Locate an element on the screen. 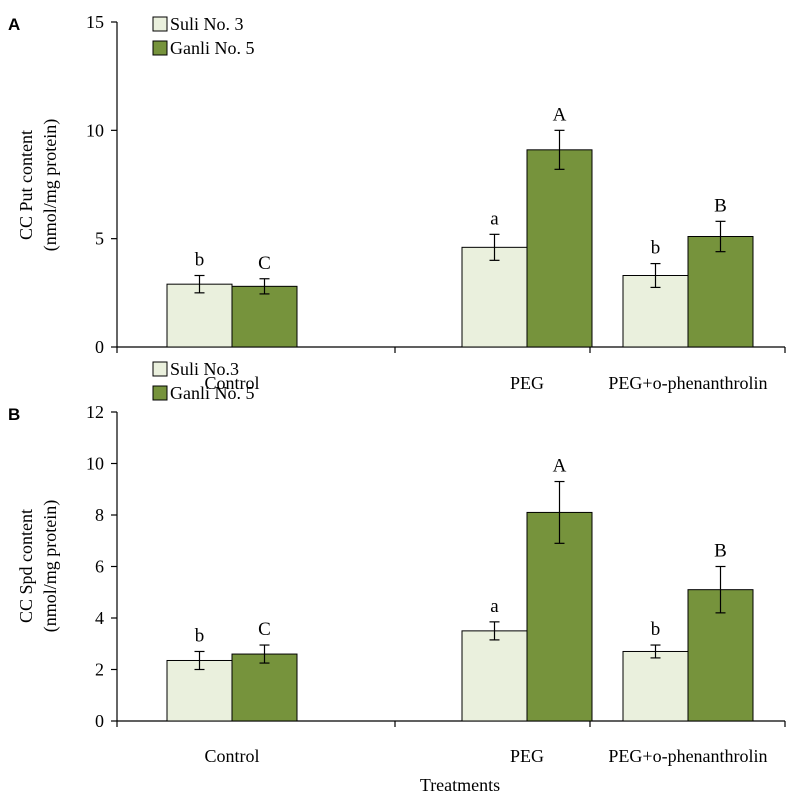 This screenshot has height=802, width=797. y-tick-label: 15 is located at coordinates (95, 22).